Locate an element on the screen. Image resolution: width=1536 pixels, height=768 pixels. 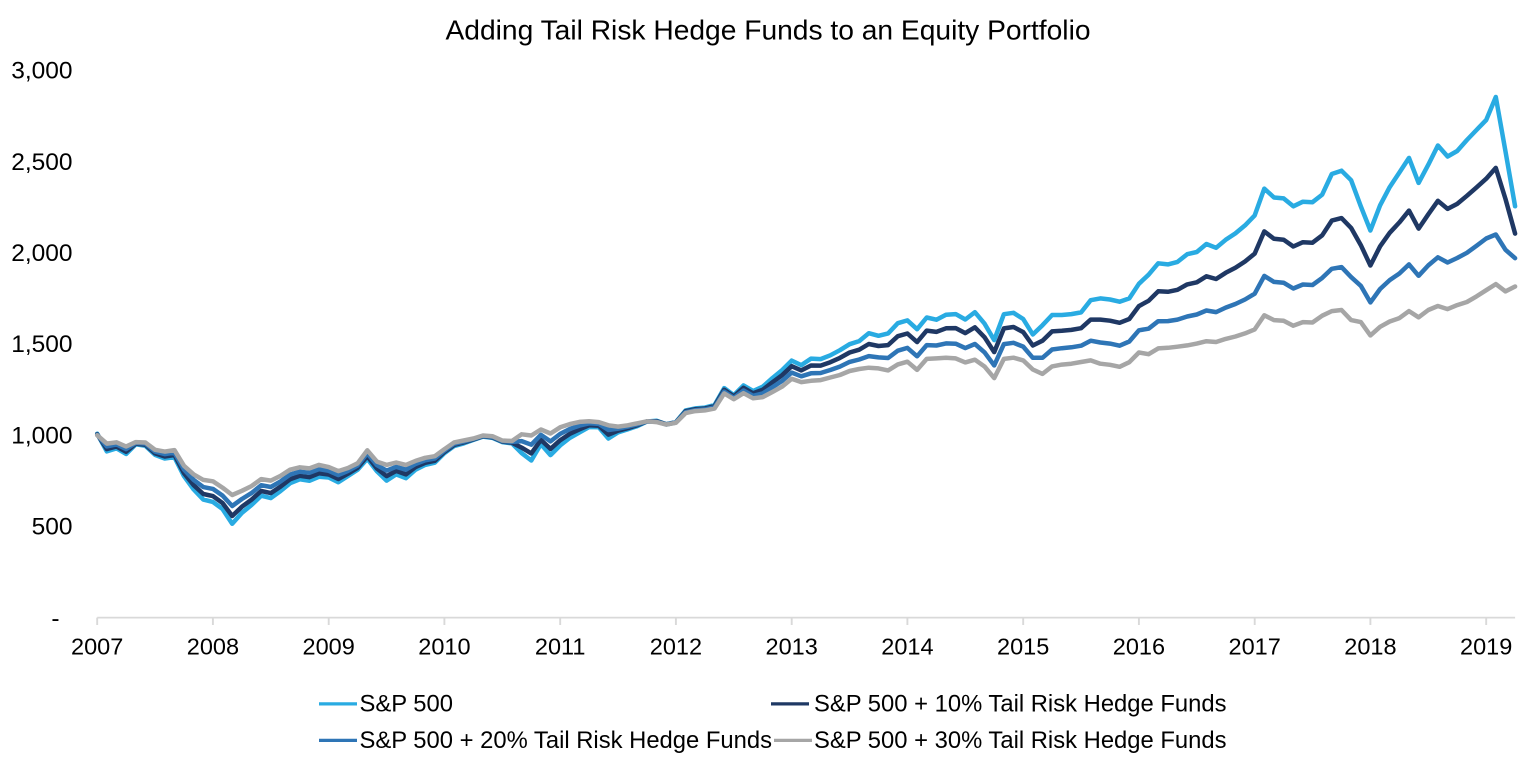
svg-text: 500 is located at coordinates (52, 527).